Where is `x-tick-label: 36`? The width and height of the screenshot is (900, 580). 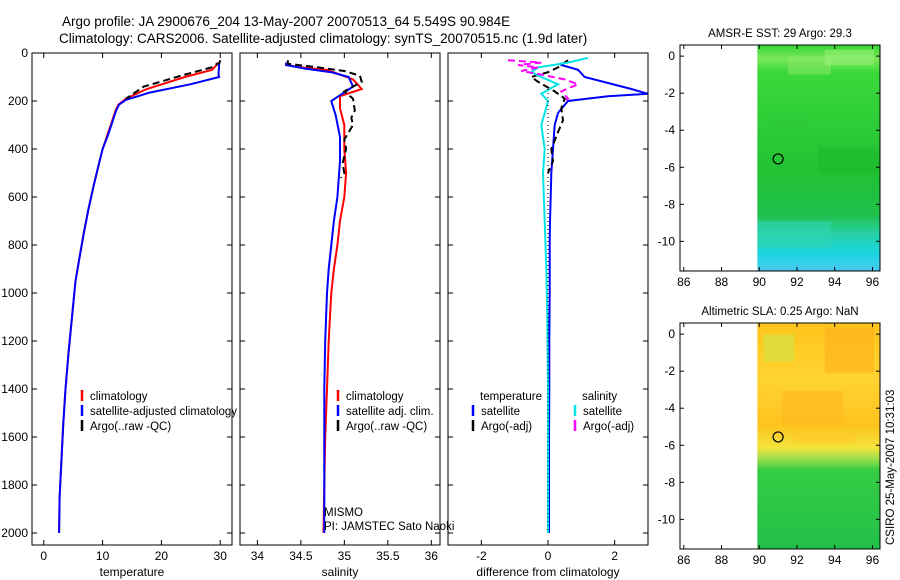 x-tick-label: 36 is located at coordinates (432, 556).